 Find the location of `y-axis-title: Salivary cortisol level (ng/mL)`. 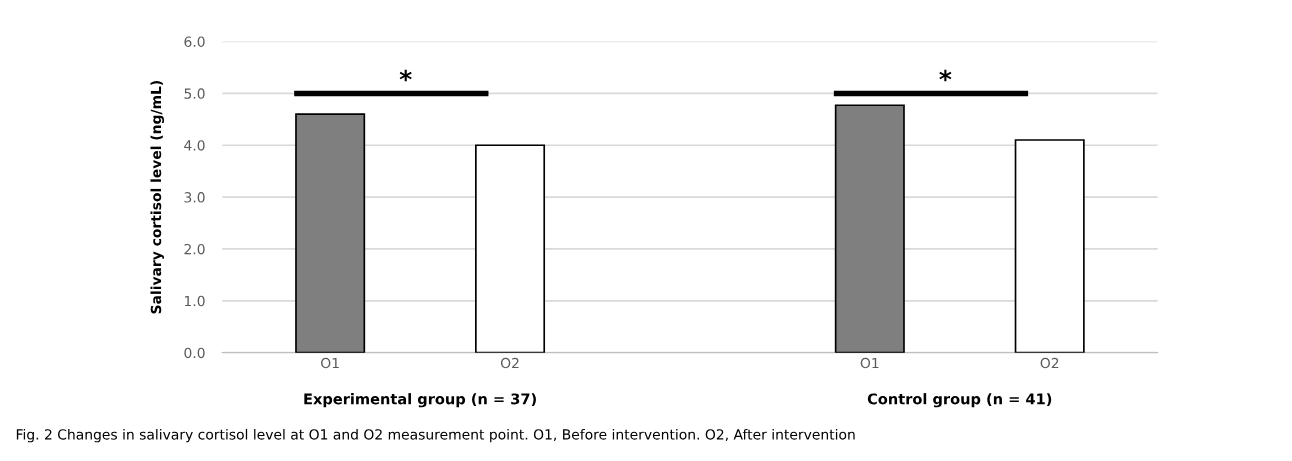

y-axis-title: Salivary cortisol level (ng/mL) is located at coordinates (157, 197).